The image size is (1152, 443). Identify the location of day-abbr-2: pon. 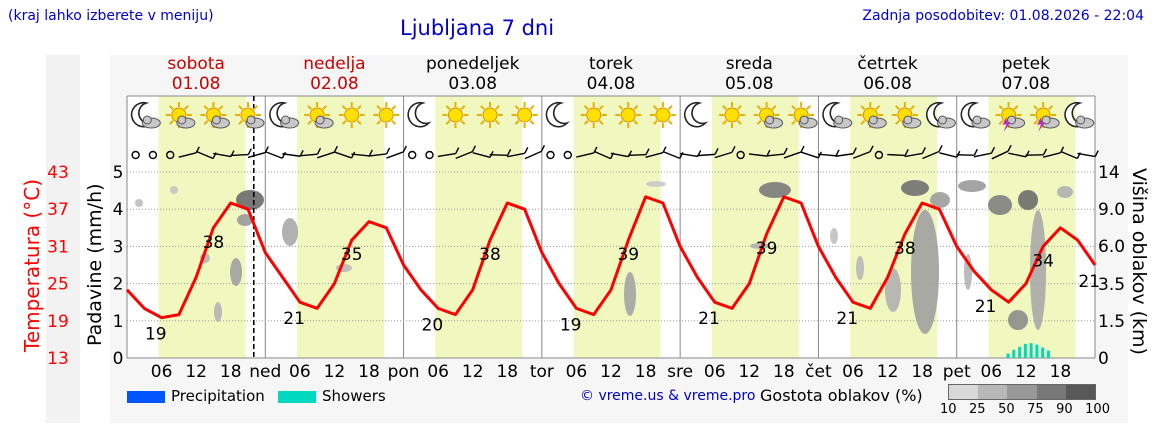
(404, 372).